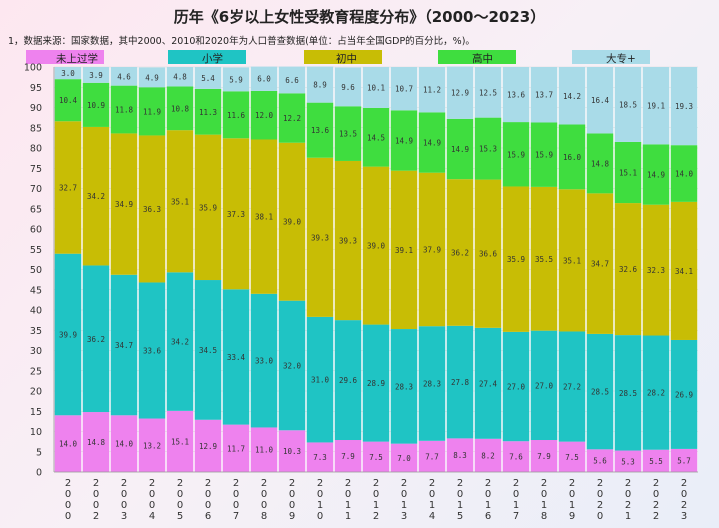 The image size is (719, 528). Describe the element at coordinates (236, 79) in the screenshot. I see `data-label: 5.9` at that location.